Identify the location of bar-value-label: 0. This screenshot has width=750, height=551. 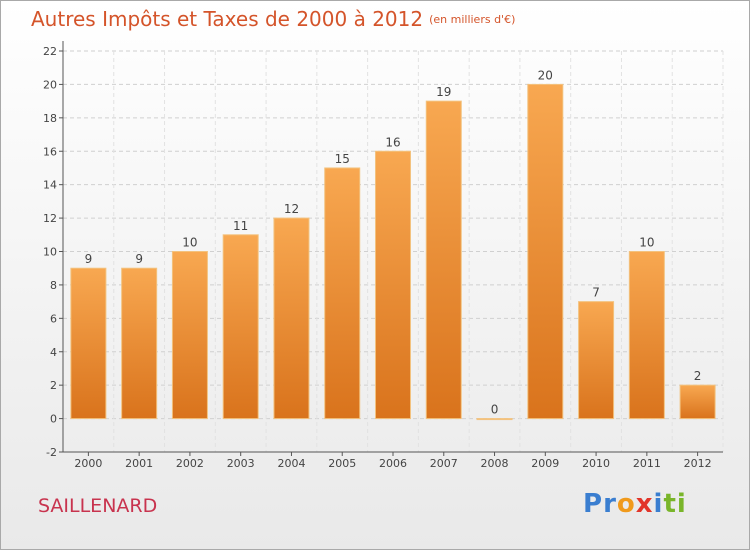
(495, 410).